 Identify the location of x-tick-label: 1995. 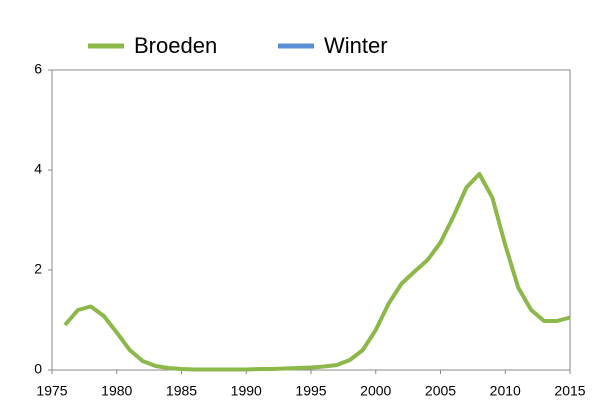
(310, 391).